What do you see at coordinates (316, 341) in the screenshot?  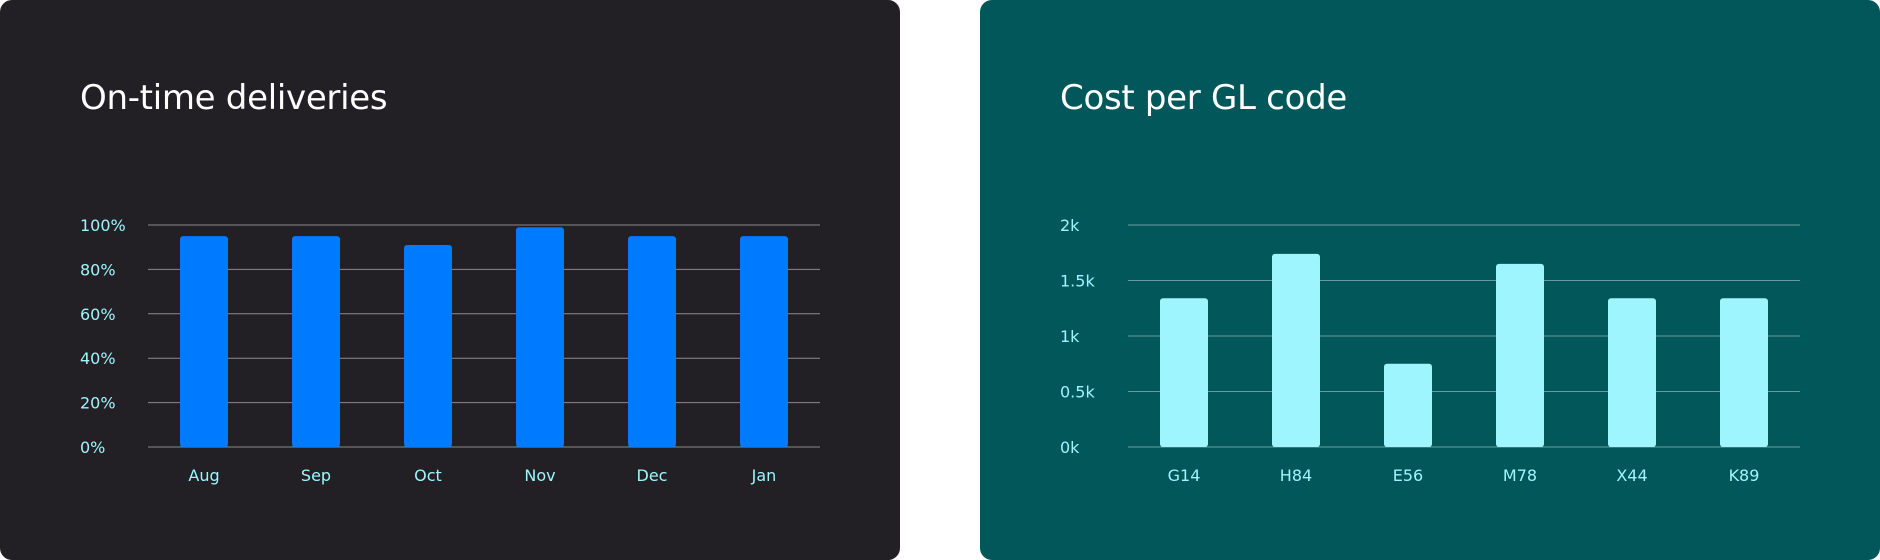 I see `bar-sep` at bounding box center [316, 341].